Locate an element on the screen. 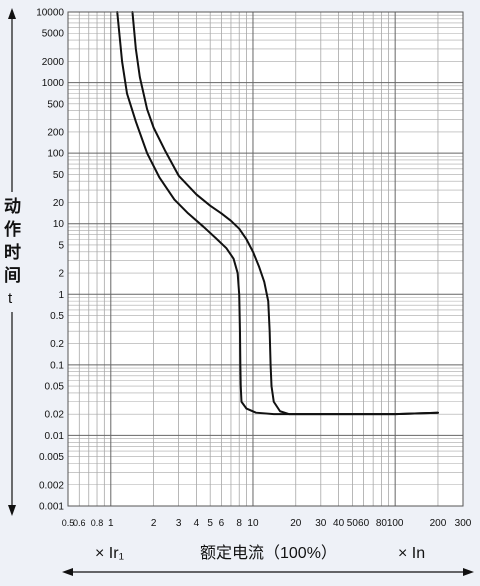 The image size is (480, 586). y-tick-label: 0.002 is located at coordinates (51, 485).